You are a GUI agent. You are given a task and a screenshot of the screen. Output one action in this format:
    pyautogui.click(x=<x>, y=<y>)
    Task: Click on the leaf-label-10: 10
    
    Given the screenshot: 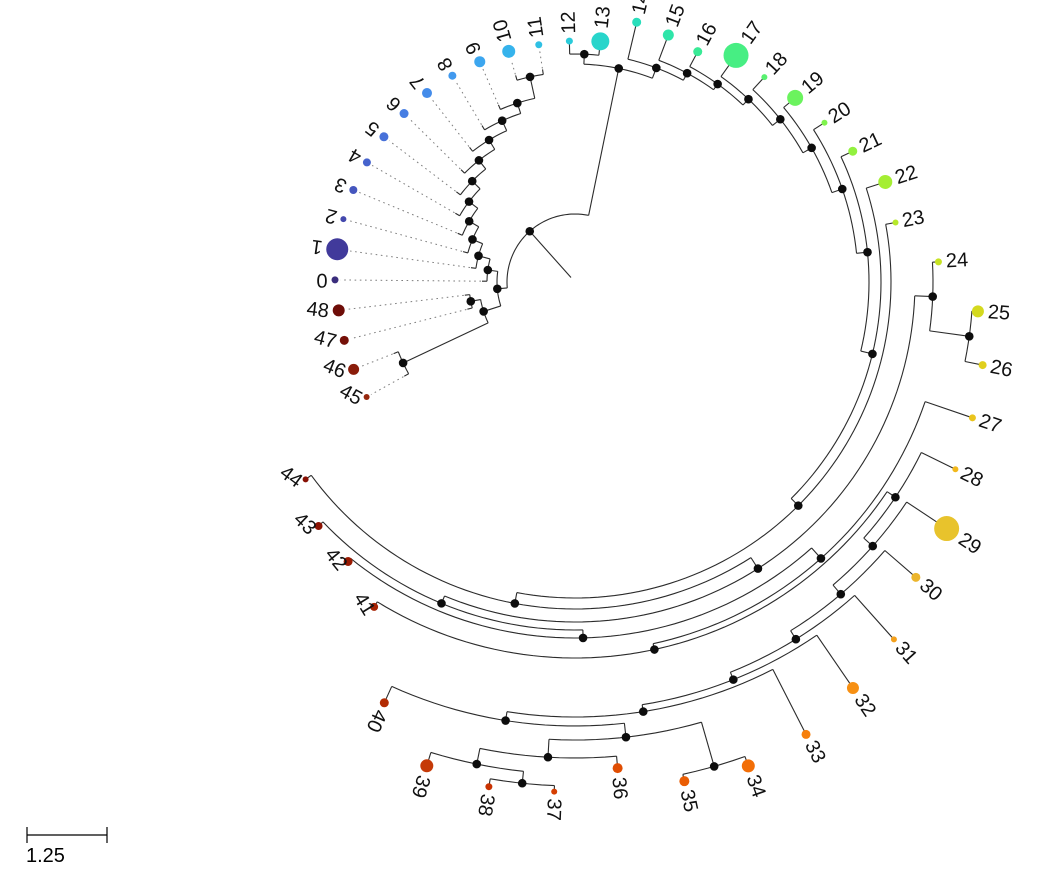 What is the action you would take?
    pyautogui.click(x=502, y=30)
    